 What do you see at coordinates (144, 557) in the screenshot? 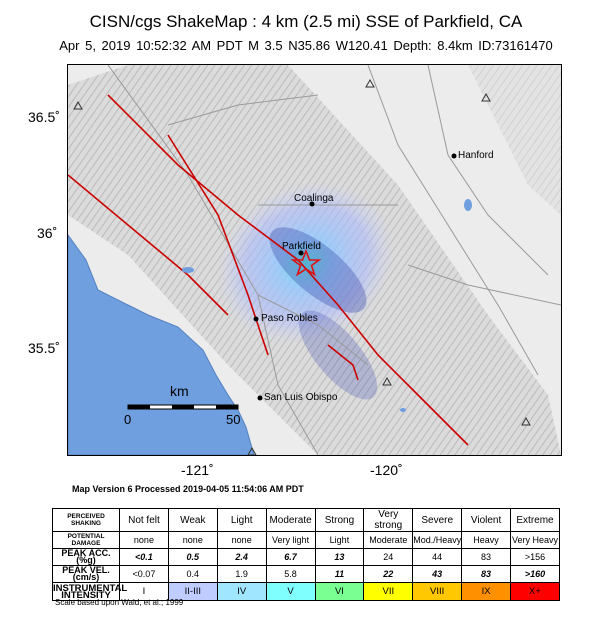
I see `acc-cell: <0.1` at bounding box center [144, 557].